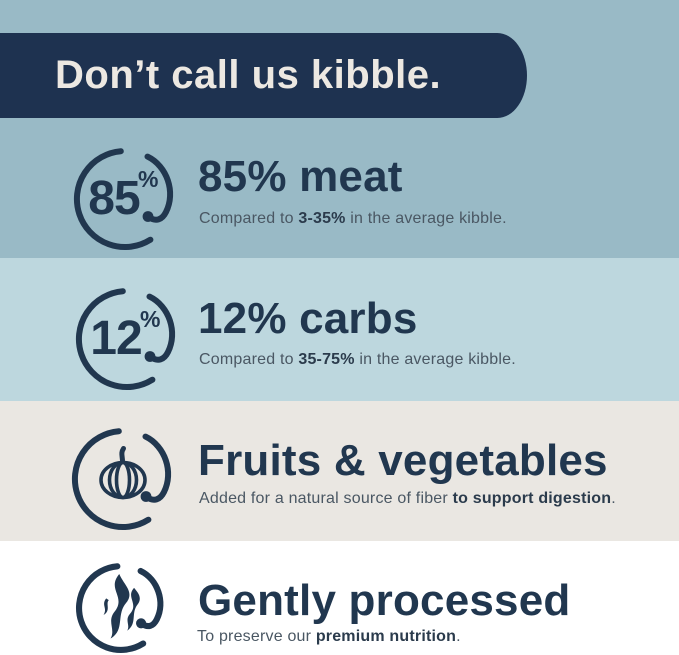  I want to click on headline-title: Don’t call us kibble., so click(248, 75).